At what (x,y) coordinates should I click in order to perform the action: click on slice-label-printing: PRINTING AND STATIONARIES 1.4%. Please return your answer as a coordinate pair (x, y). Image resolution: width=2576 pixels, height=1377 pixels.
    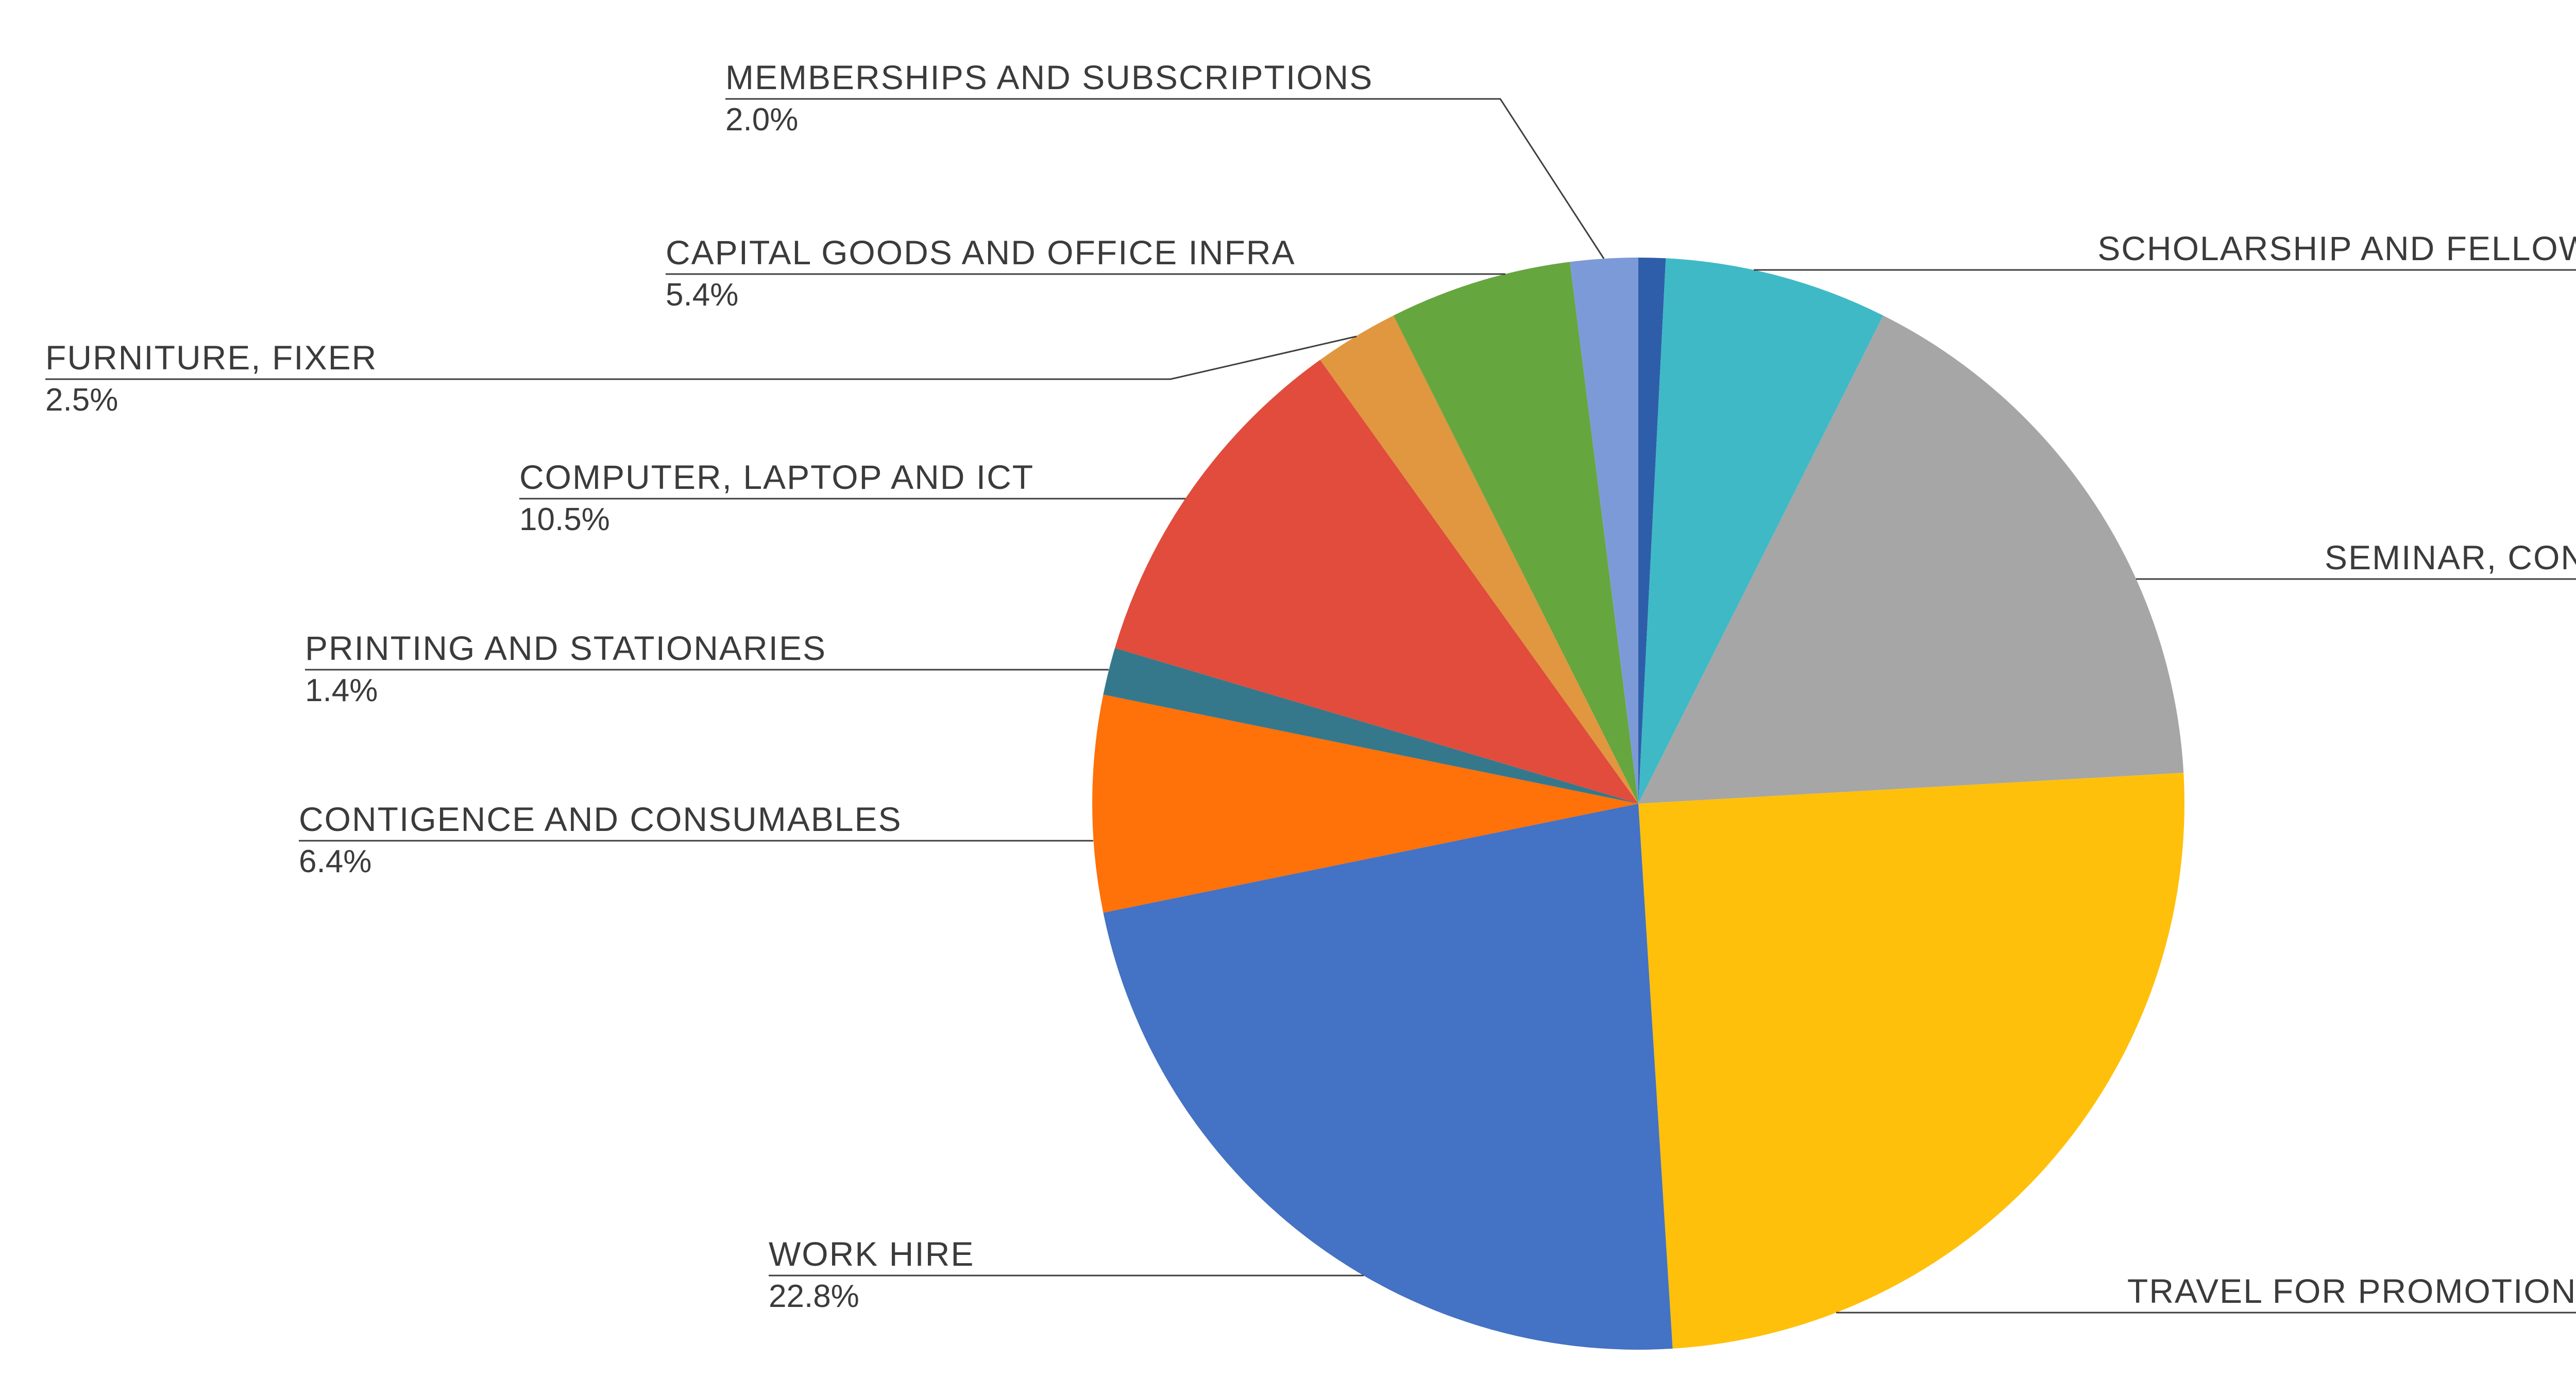
    Looking at the image, I should click on (565, 668).